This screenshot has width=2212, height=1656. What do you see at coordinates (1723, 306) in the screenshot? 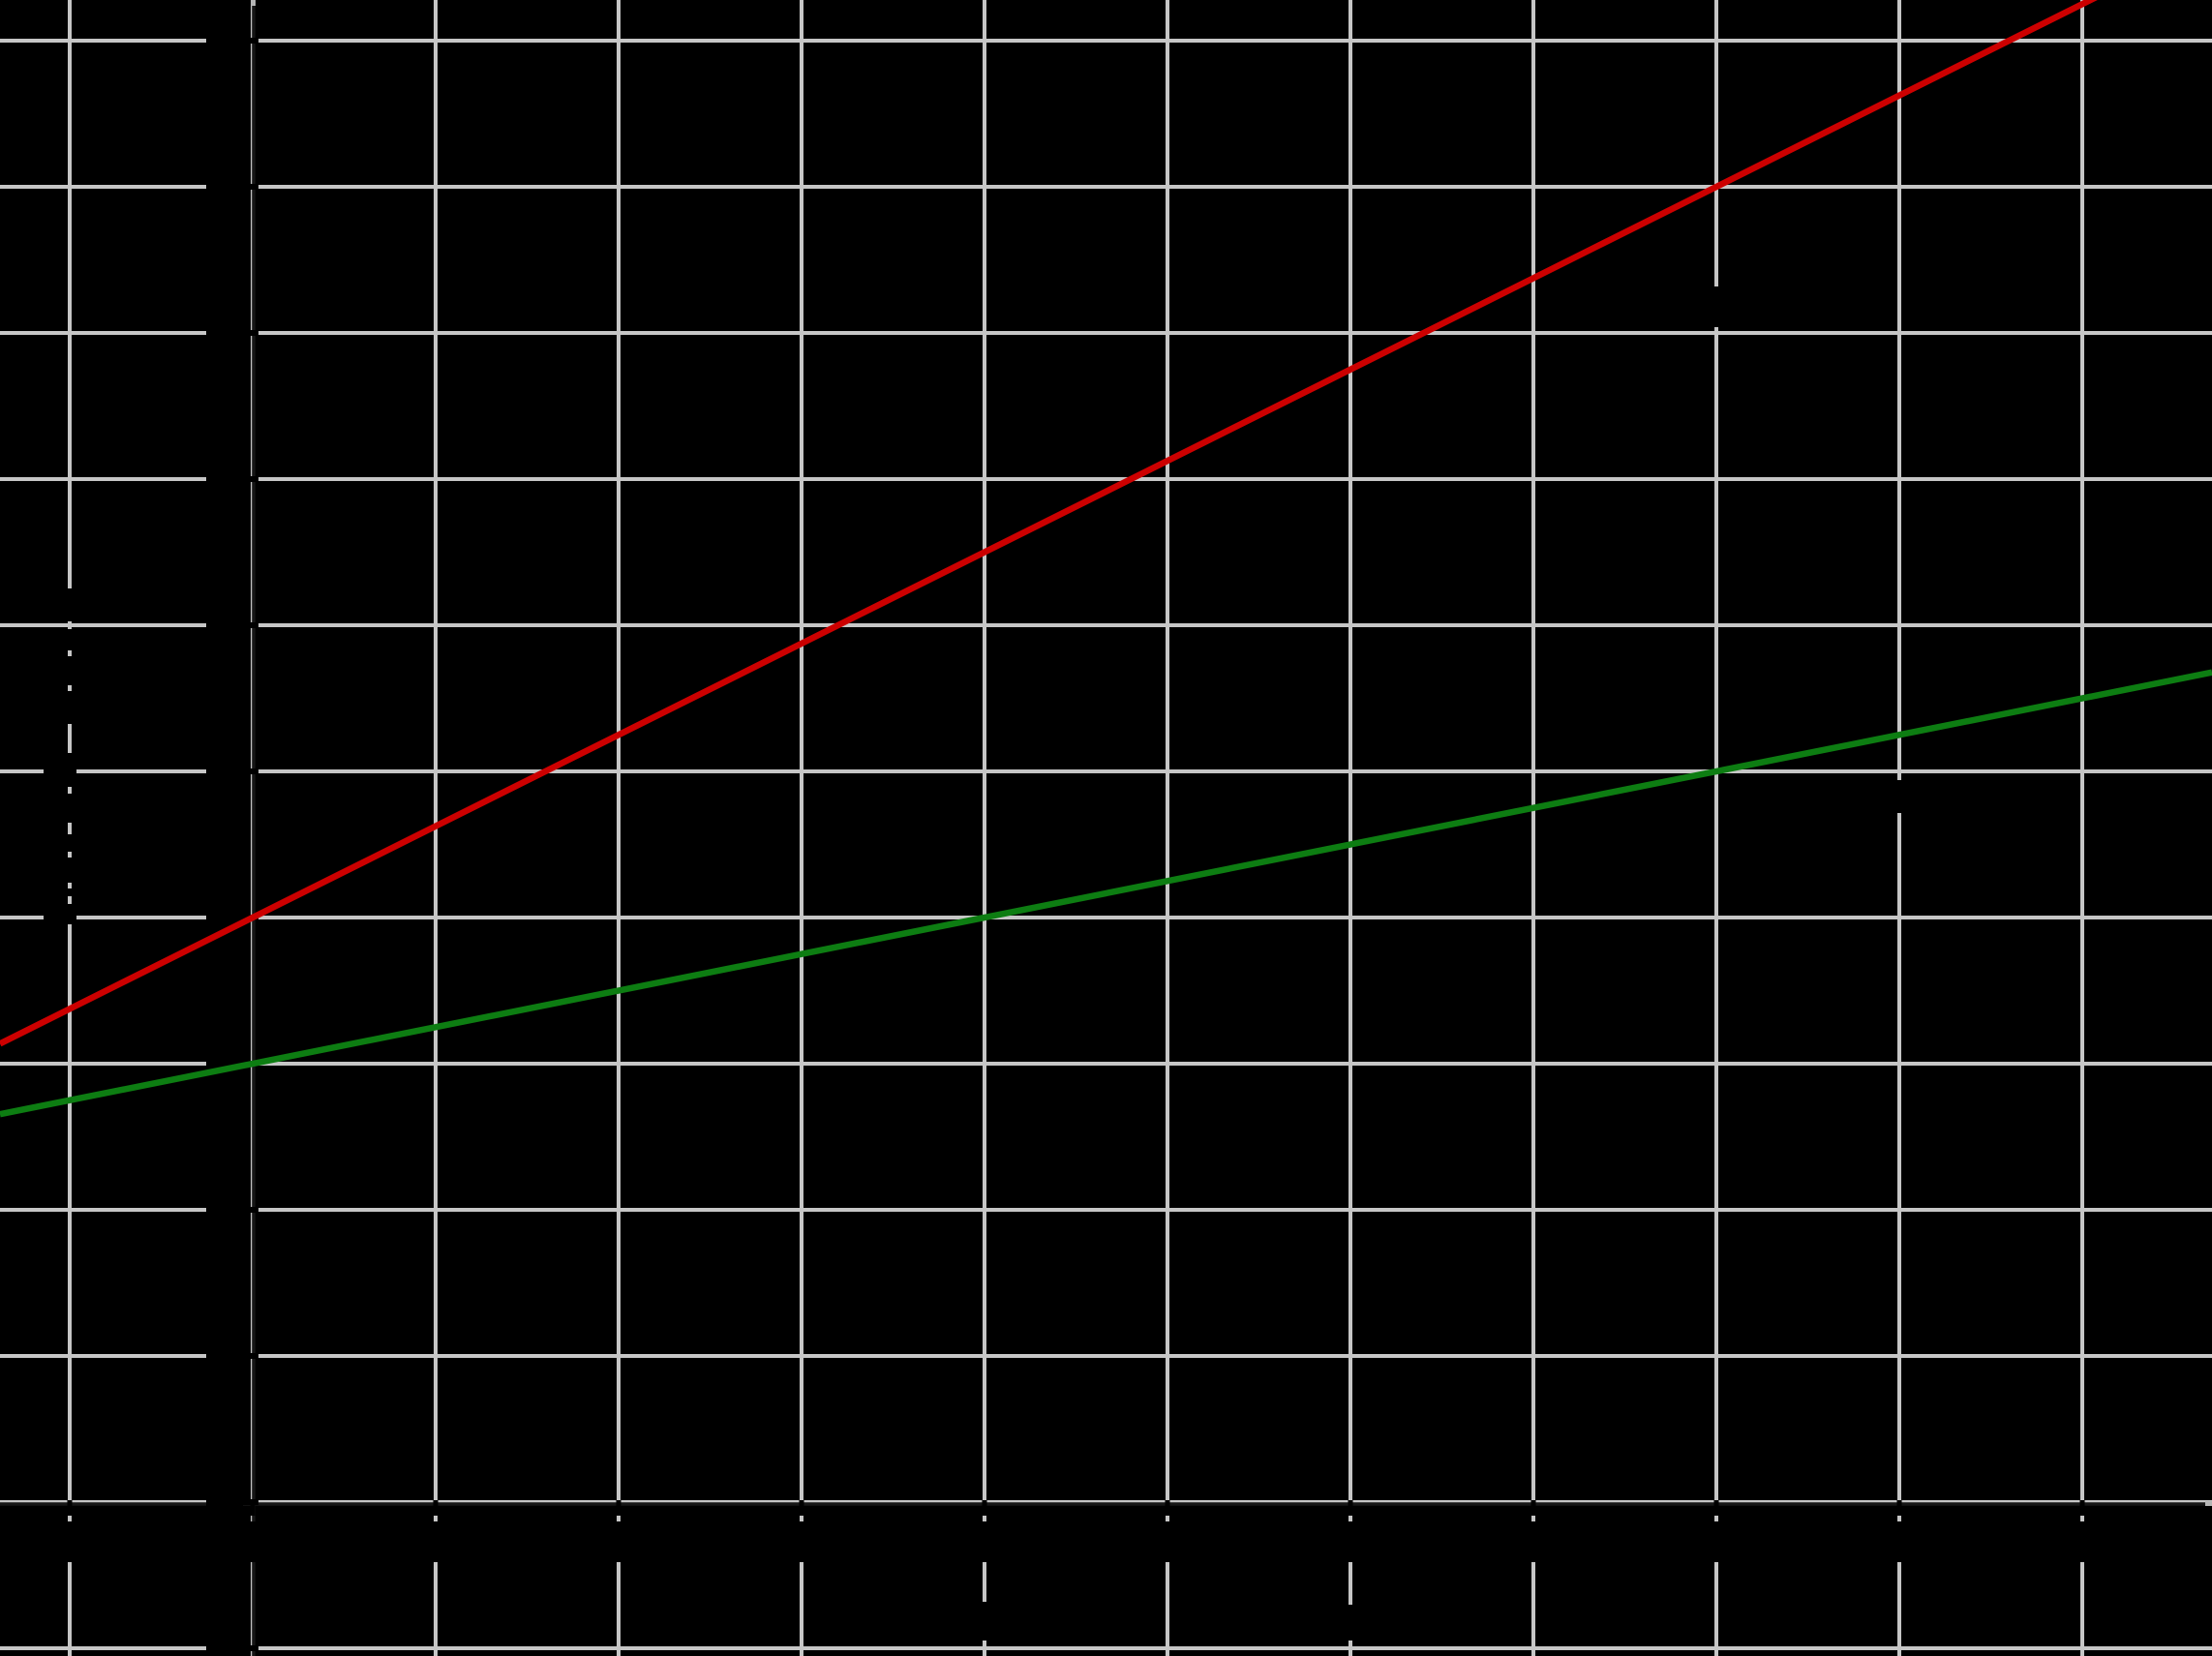
I see `red-line-label-hidden` at bounding box center [1723, 306].